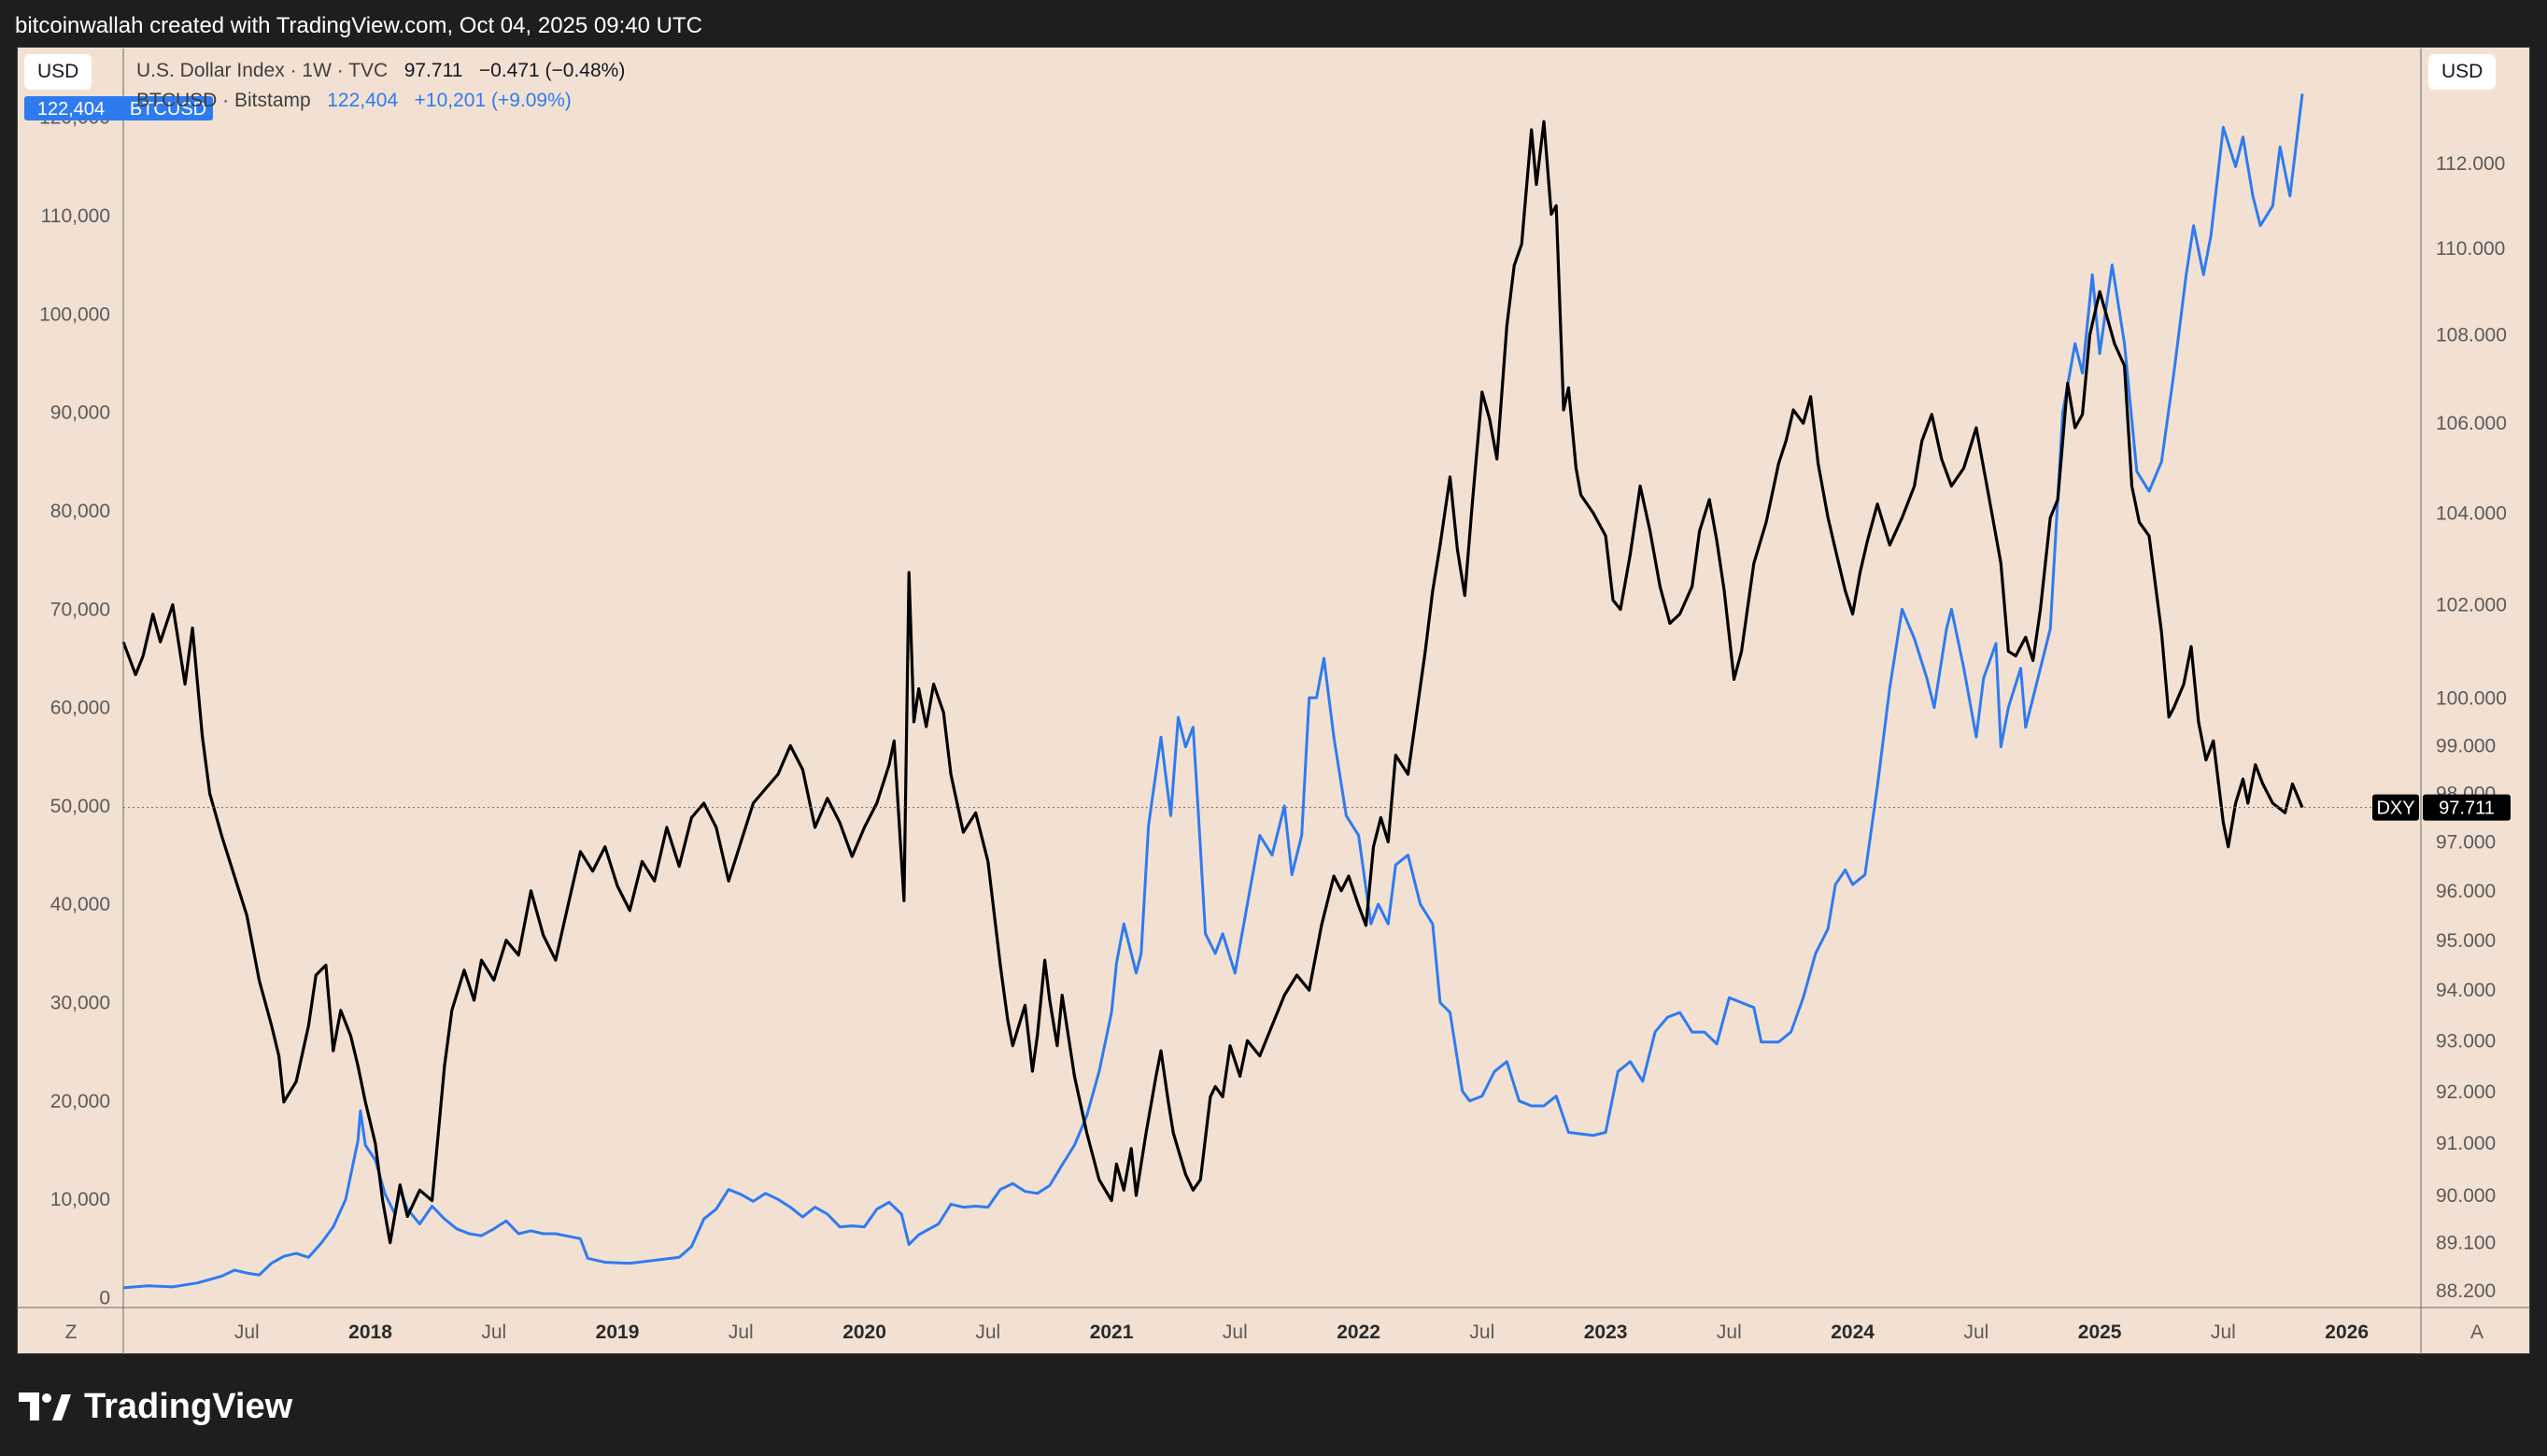 The width and height of the screenshot is (2547, 1456). Describe the element at coordinates (1853, 1332) in the screenshot. I see `x-tick-label: 2024` at that location.